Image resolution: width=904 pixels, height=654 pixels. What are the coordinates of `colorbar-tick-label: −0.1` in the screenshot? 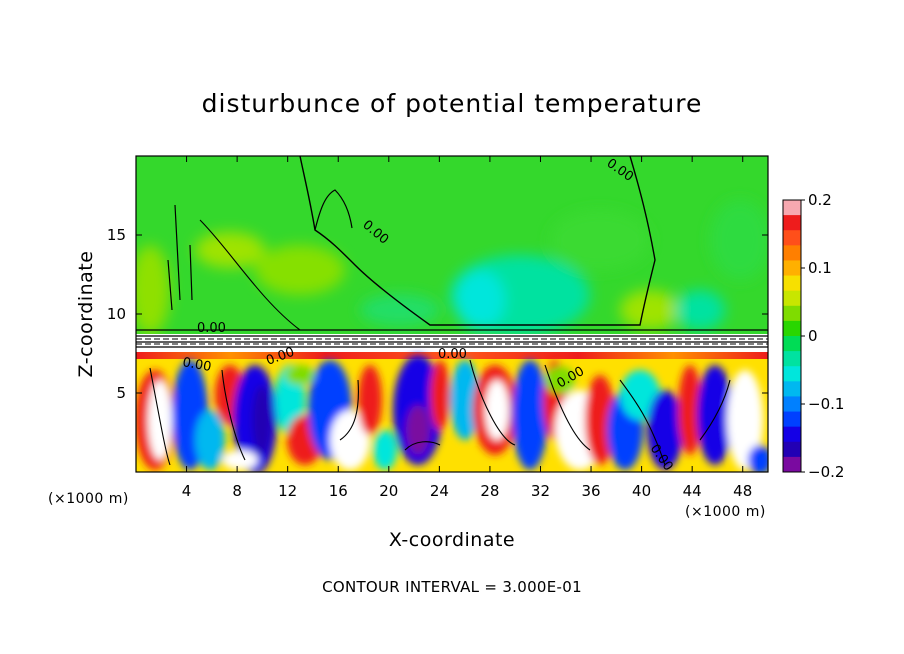 It's located at (826, 404).